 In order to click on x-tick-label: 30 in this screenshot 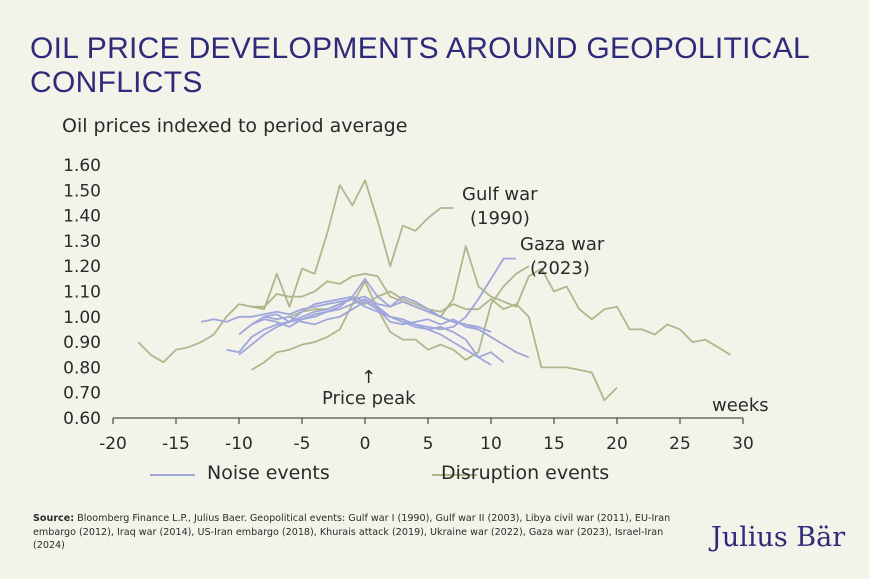, I will do `click(743, 444)`.